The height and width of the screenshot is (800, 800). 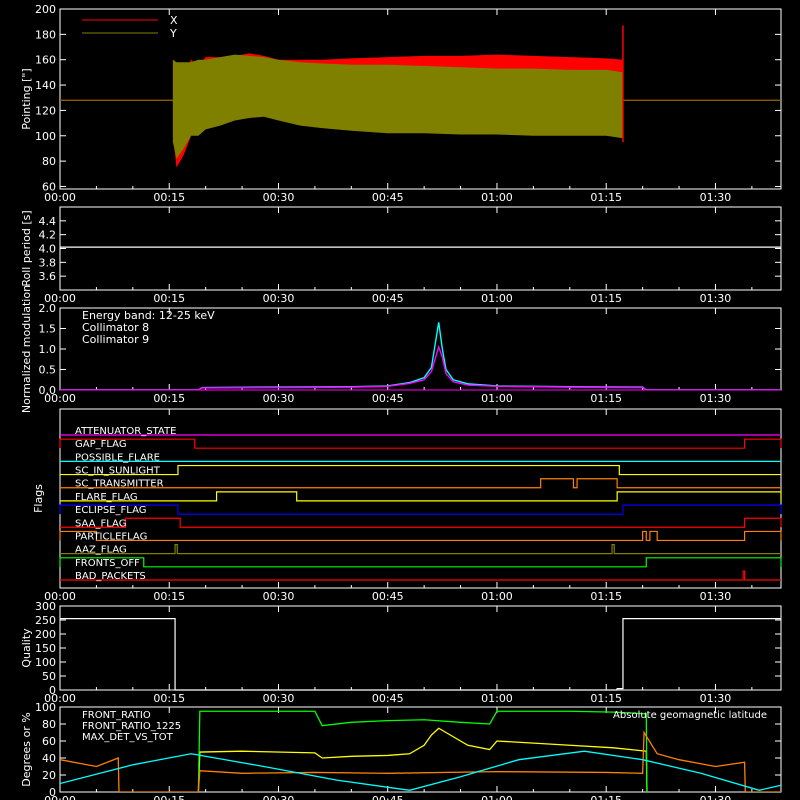 What do you see at coordinates (115, 327) in the screenshot?
I see `legend-collimator-8: Collimator 8` at bounding box center [115, 327].